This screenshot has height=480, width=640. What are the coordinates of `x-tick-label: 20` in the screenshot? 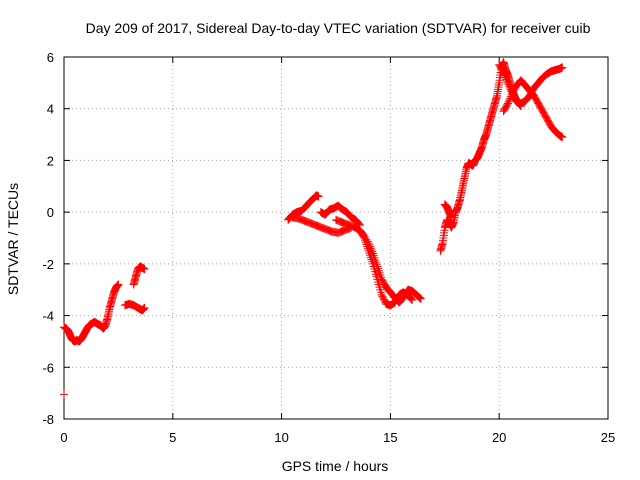 It's located at (499, 437).